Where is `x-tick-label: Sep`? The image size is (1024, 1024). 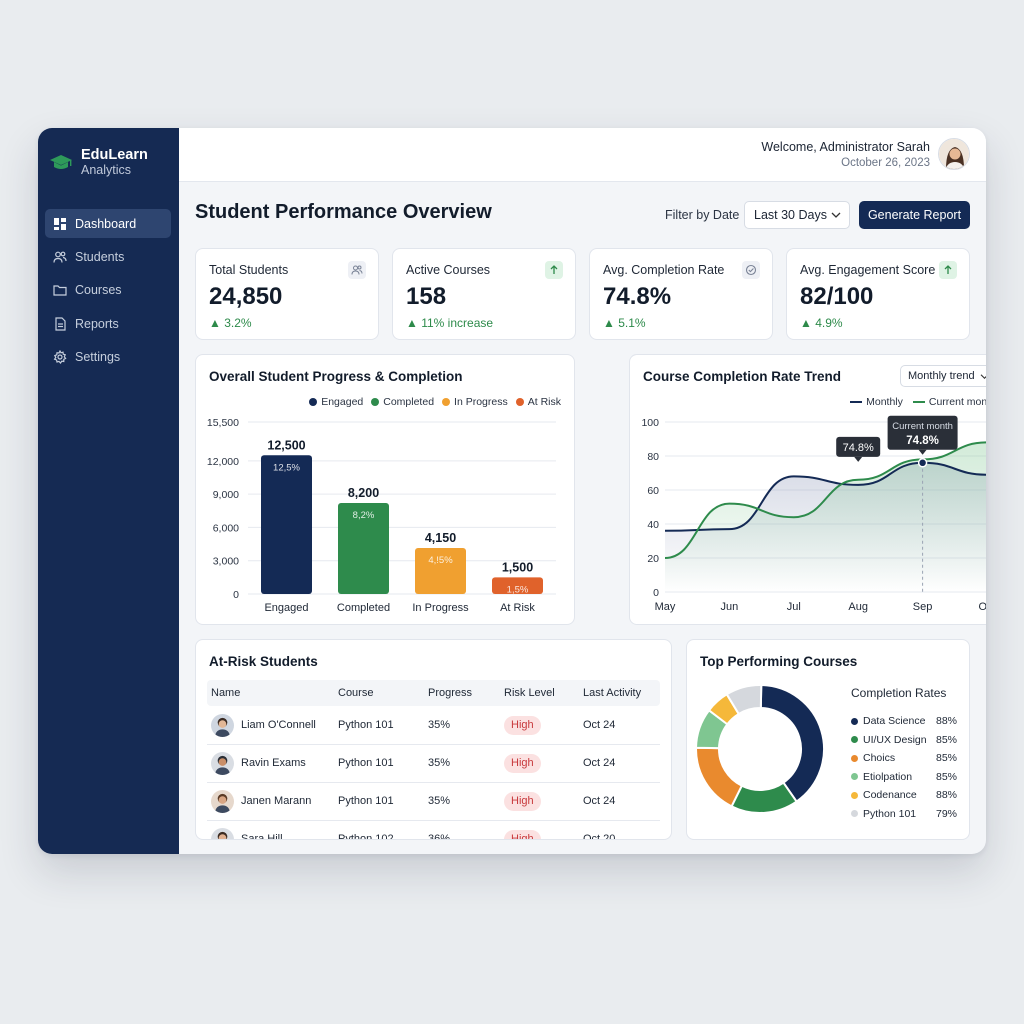 x-tick-label: Sep is located at coordinates (923, 607).